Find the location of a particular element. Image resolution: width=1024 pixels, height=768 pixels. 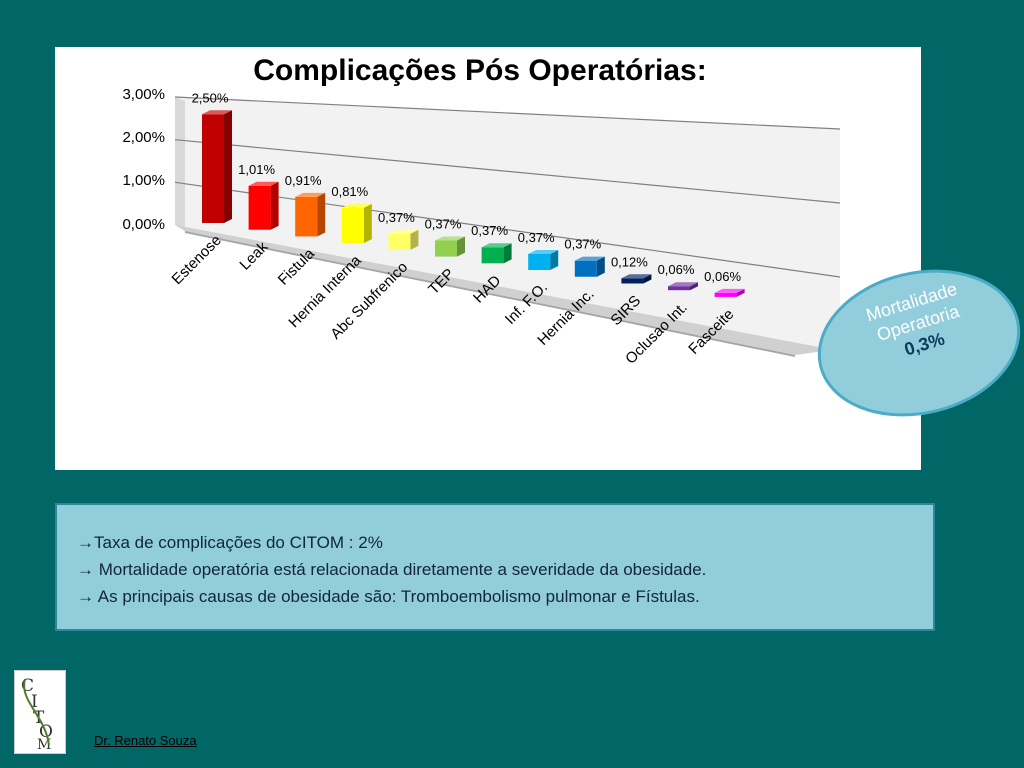

mortality-callout-ellipse is located at coordinates (919, 343).